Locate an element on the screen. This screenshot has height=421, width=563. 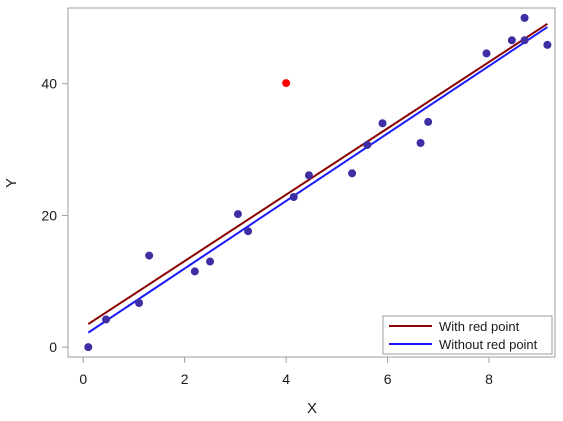
x-tick-label: 8 is located at coordinates (489, 379).